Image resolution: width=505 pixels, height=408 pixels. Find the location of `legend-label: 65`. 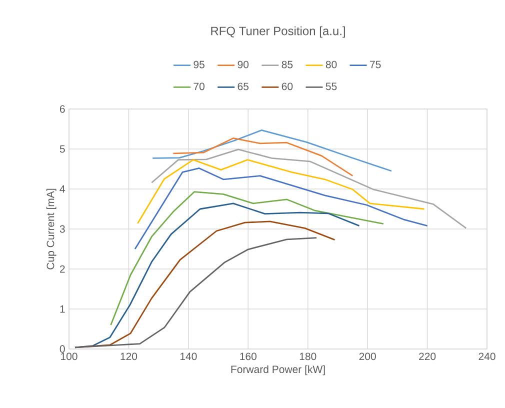

legend-label: 65 is located at coordinates (243, 86).